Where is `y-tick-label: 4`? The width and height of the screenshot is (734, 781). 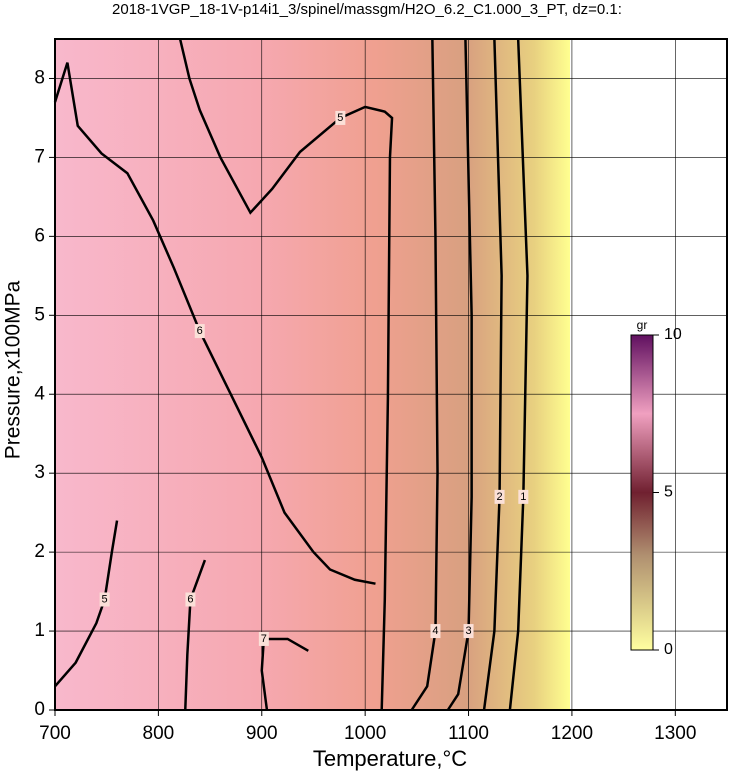 y-tick-label: 4 is located at coordinates (39, 393).